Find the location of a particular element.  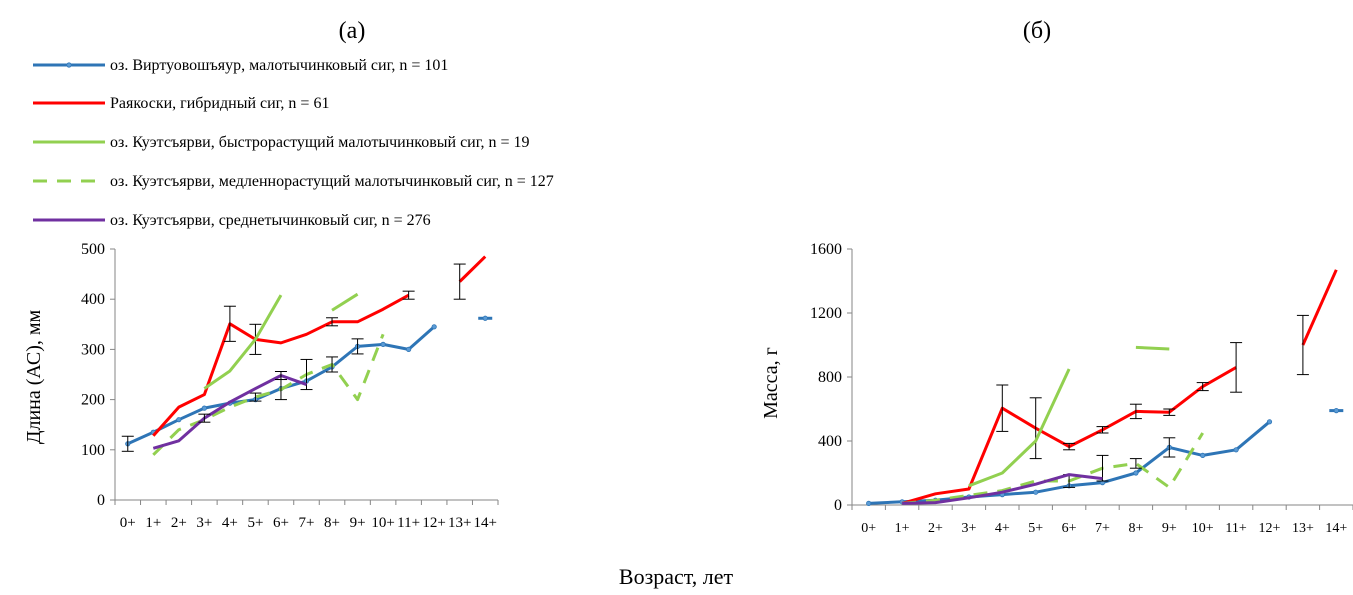

x-tick-label-a: 1+ is located at coordinates (153, 523).